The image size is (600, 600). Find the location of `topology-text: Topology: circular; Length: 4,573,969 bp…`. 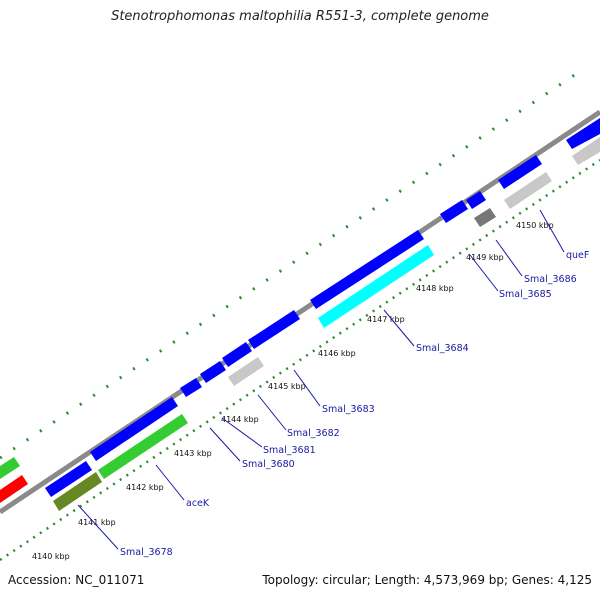

topology-text: Topology: circular; Length: 4,573,969 bp… is located at coordinates (427, 580).